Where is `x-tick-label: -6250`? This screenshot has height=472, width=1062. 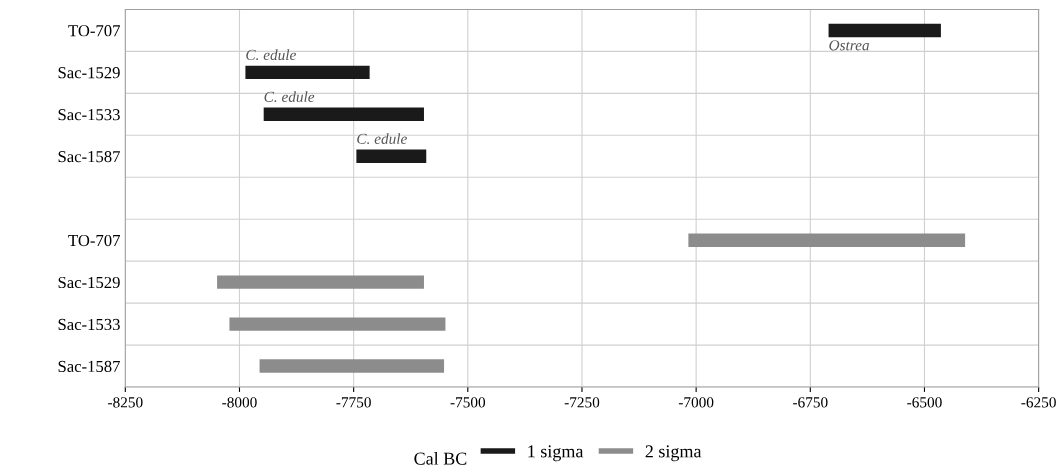
x-tick-label: -6250 is located at coordinates (1038, 402).